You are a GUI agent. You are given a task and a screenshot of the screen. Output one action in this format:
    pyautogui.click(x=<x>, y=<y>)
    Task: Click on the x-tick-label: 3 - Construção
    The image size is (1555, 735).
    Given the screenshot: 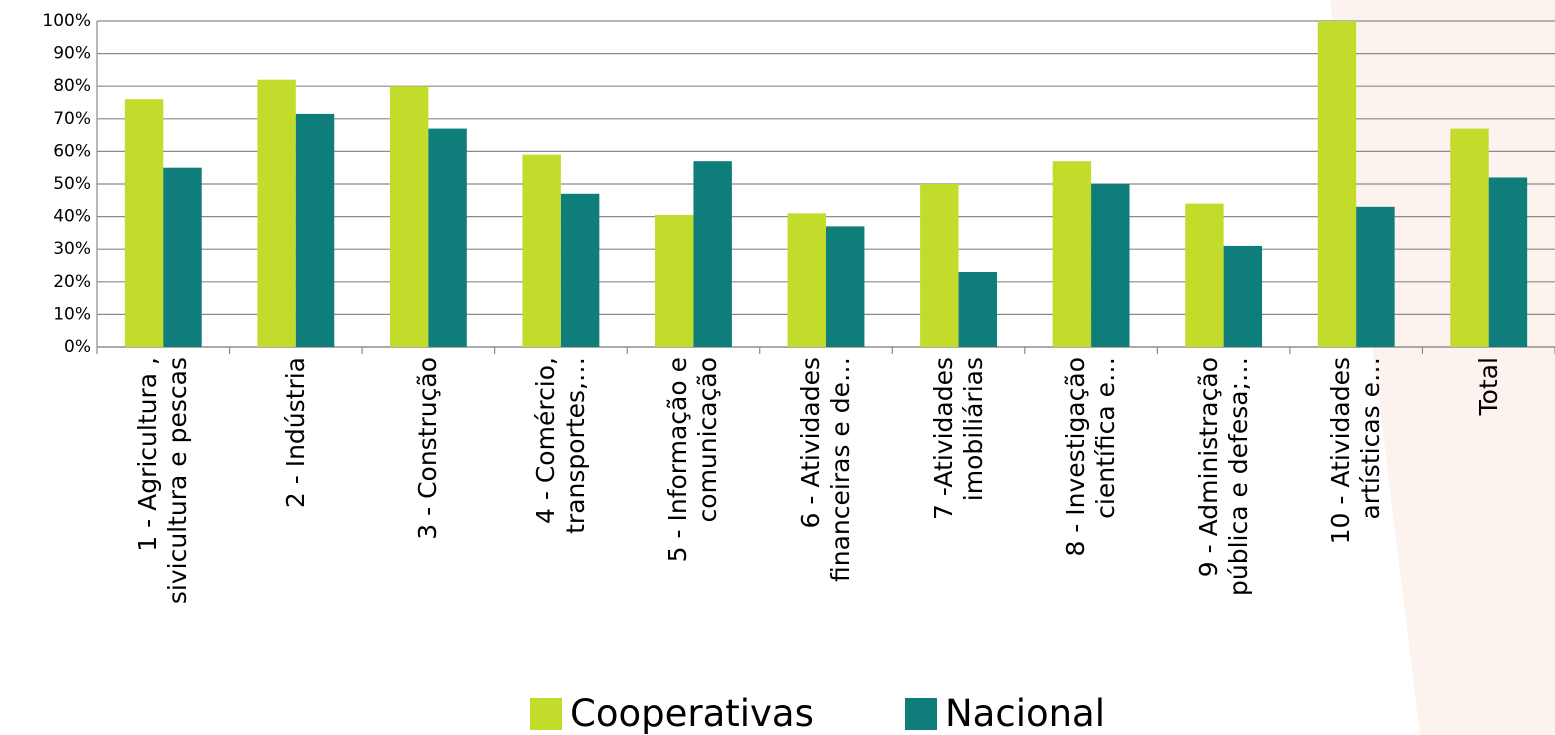 What is the action you would take?
    pyautogui.click(x=428, y=448)
    